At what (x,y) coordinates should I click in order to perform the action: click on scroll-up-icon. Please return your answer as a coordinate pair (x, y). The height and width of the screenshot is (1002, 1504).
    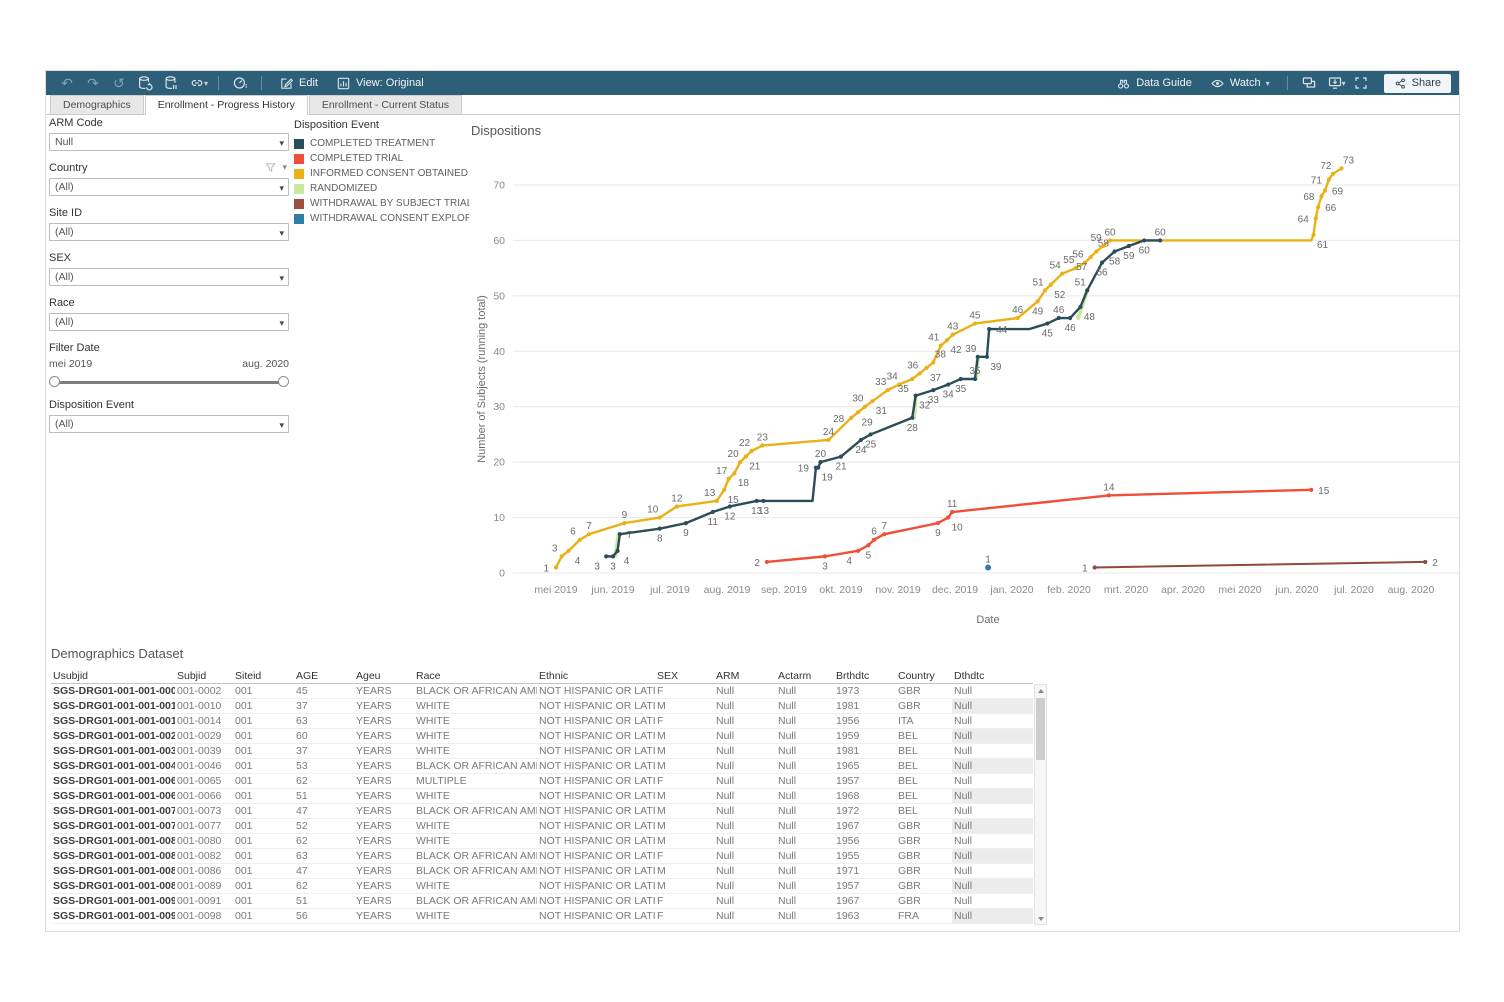
    Looking at the image, I should click on (1040, 690).